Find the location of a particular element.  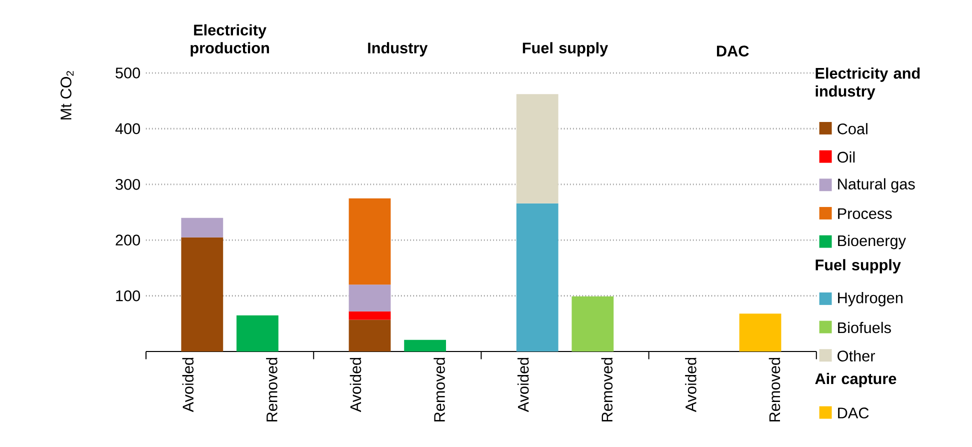

legend-label: Natural gas is located at coordinates (876, 185).